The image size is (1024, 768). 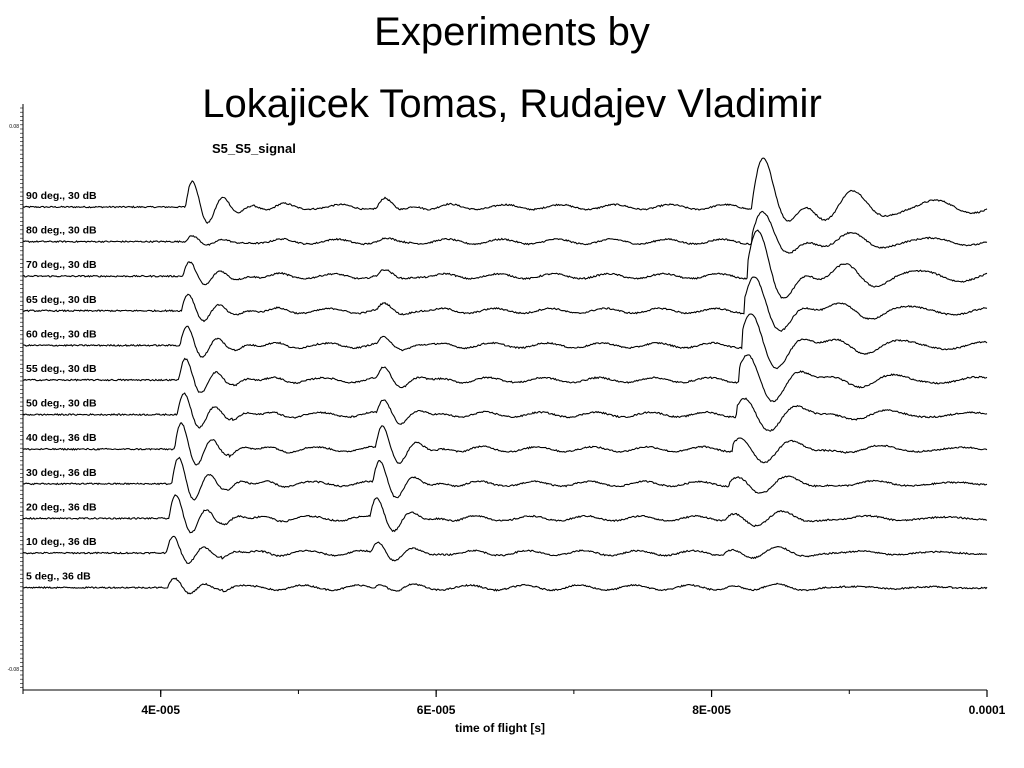 I want to click on chart-title: S5_S5_signal, so click(x=254, y=148).